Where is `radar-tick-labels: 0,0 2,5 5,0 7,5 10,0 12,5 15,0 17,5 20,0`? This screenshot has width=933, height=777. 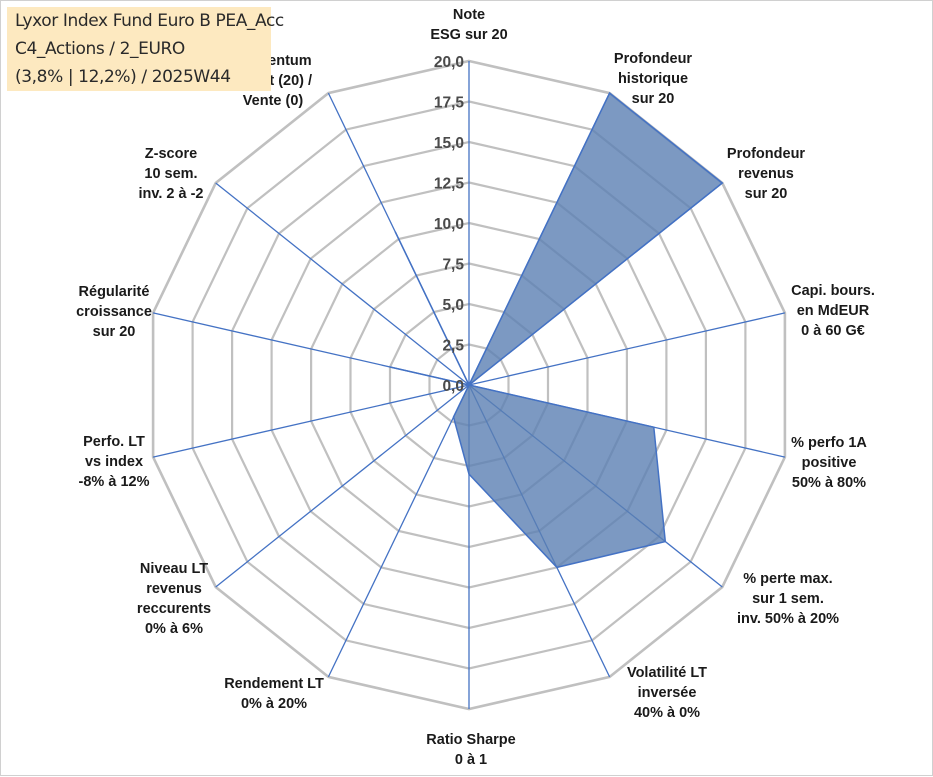
radar-tick-labels: 0,0 2,5 5,0 7,5 10,0 12,5 15,0 17,5 20,0 is located at coordinates (449, 224).